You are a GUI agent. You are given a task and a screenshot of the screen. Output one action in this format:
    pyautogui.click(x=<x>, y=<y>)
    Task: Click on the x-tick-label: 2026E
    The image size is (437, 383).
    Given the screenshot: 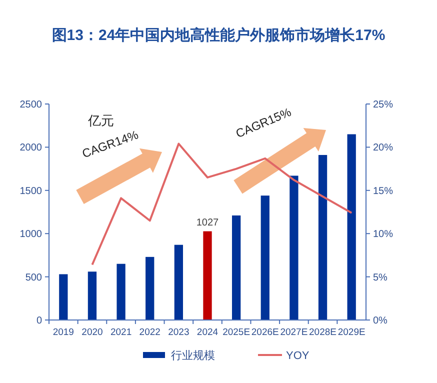 What is the action you would take?
    pyautogui.click(x=265, y=332)
    